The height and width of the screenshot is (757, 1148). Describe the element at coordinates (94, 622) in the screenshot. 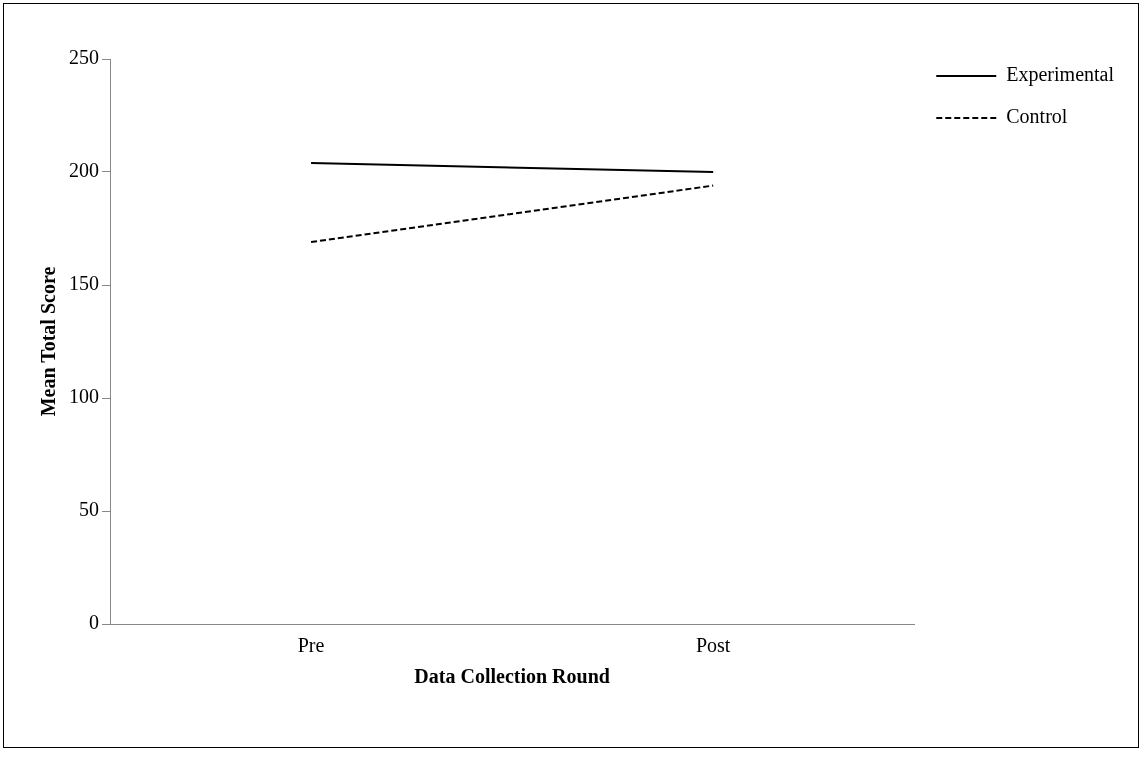

I see `y-tick-label: 0` at that location.